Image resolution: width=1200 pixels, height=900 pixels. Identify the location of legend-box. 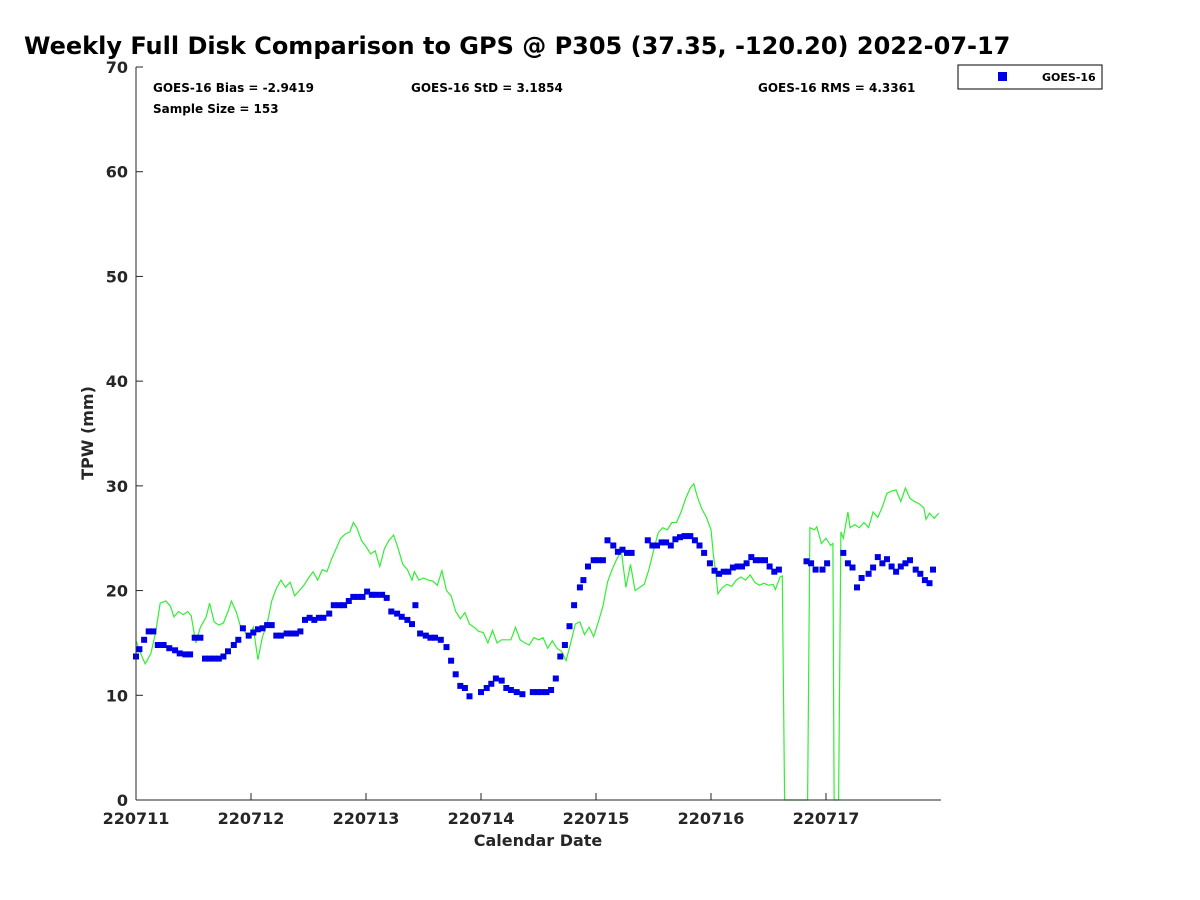
(1030, 77).